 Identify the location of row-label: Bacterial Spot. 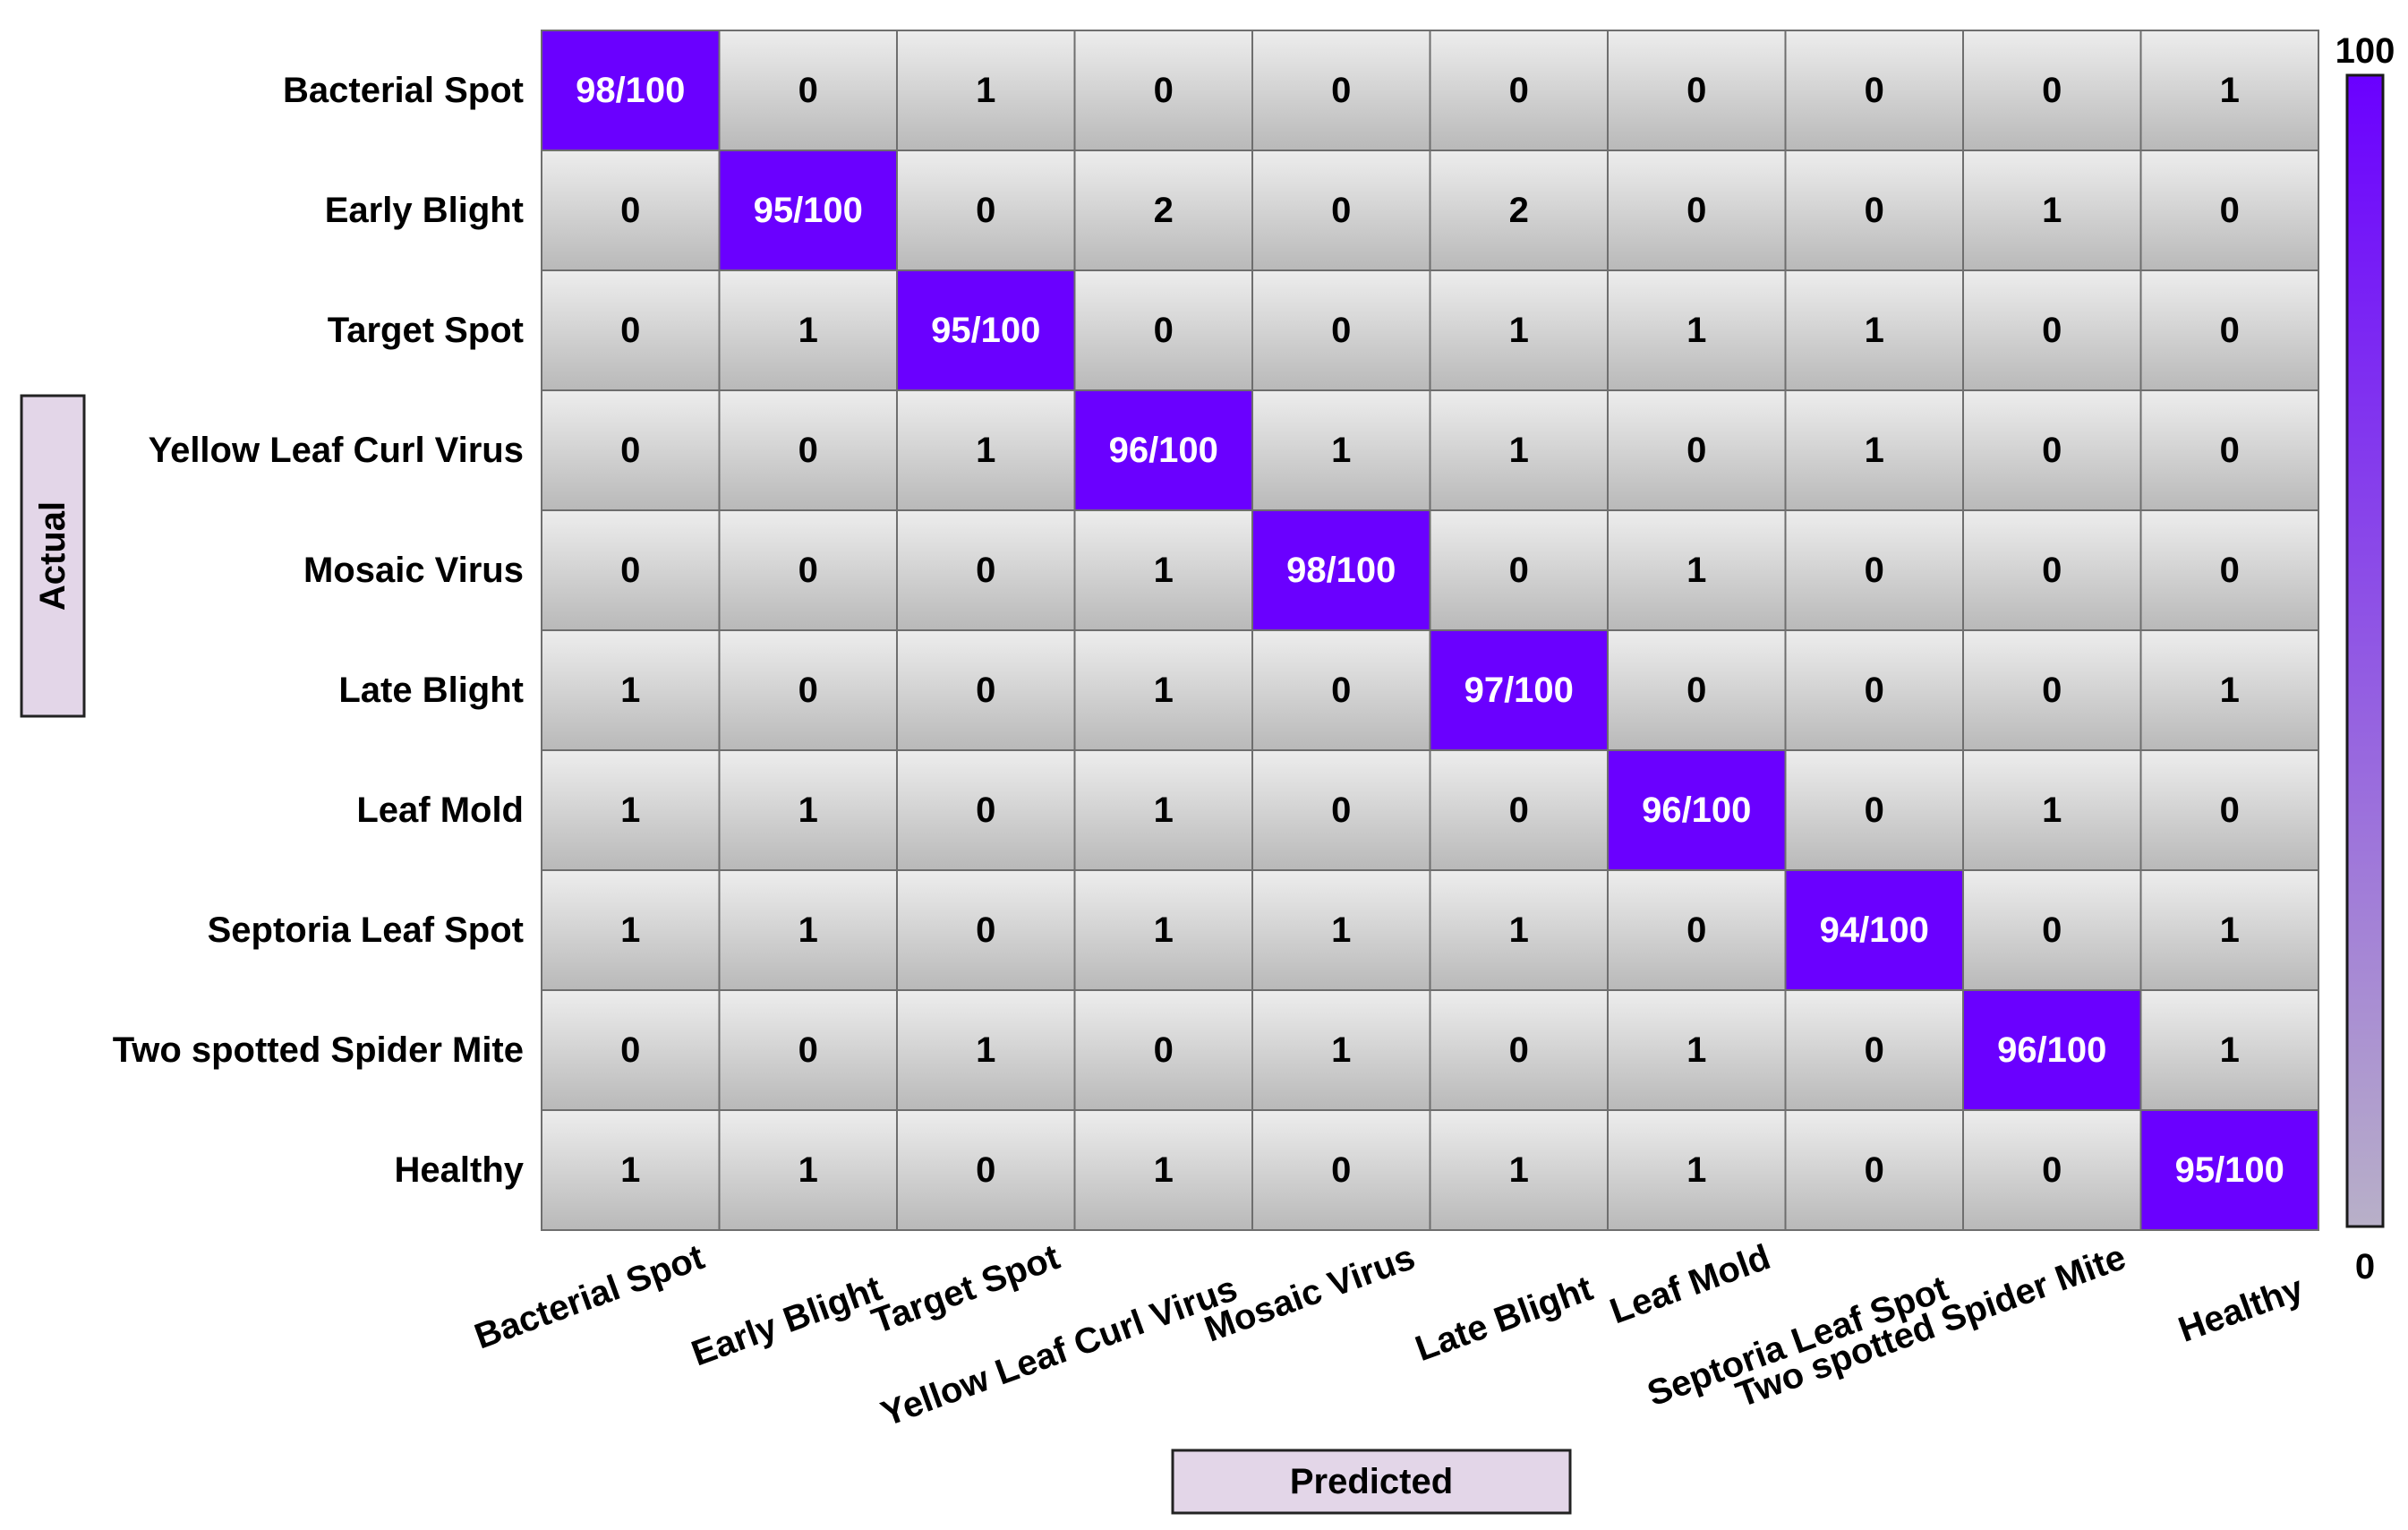
(403, 90).